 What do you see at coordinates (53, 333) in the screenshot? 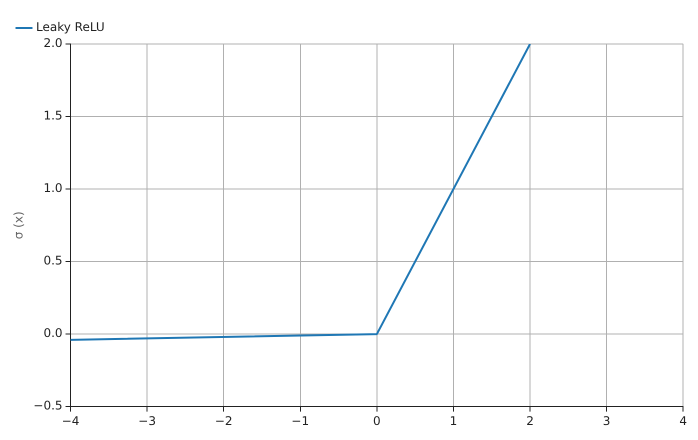
I see `y-tick-label: 0.0` at bounding box center [53, 333].